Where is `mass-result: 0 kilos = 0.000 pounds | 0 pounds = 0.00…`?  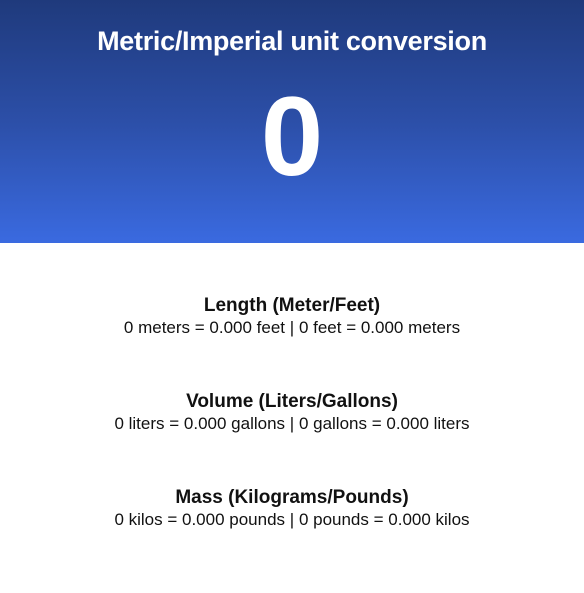 mass-result: 0 kilos = 0.000 pounds | 0 pounds = 0.00… is located at coordinates (292, 520).